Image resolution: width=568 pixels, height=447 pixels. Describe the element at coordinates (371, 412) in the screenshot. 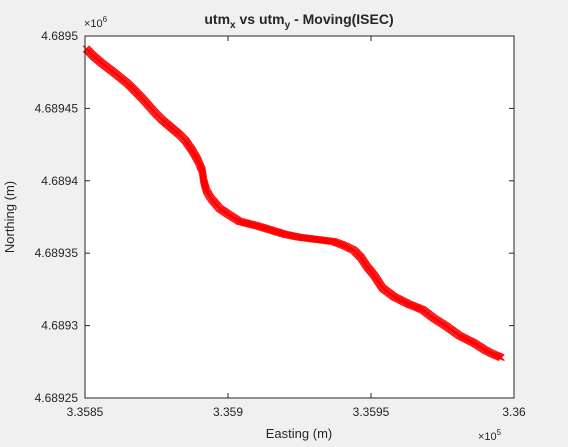

I see `x-tick-label: 3.3595` at that location.